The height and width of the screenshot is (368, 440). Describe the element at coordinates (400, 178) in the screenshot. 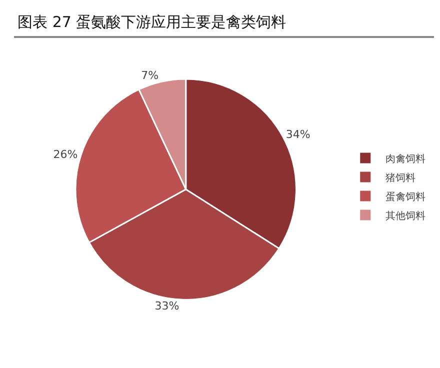

I see `legend-label: 猪饲料` at that location.